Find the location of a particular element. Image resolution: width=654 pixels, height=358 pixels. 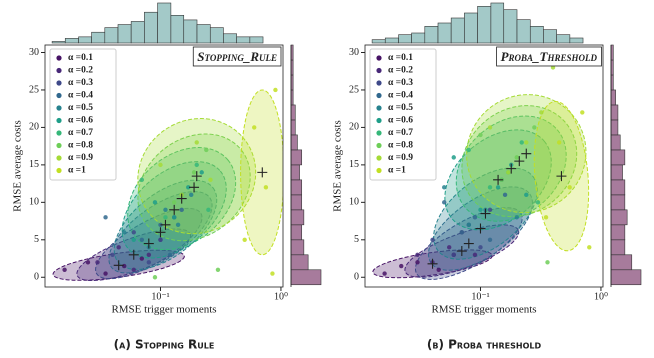

legend-label: α =0.6 is located at coordinates (400, 121).